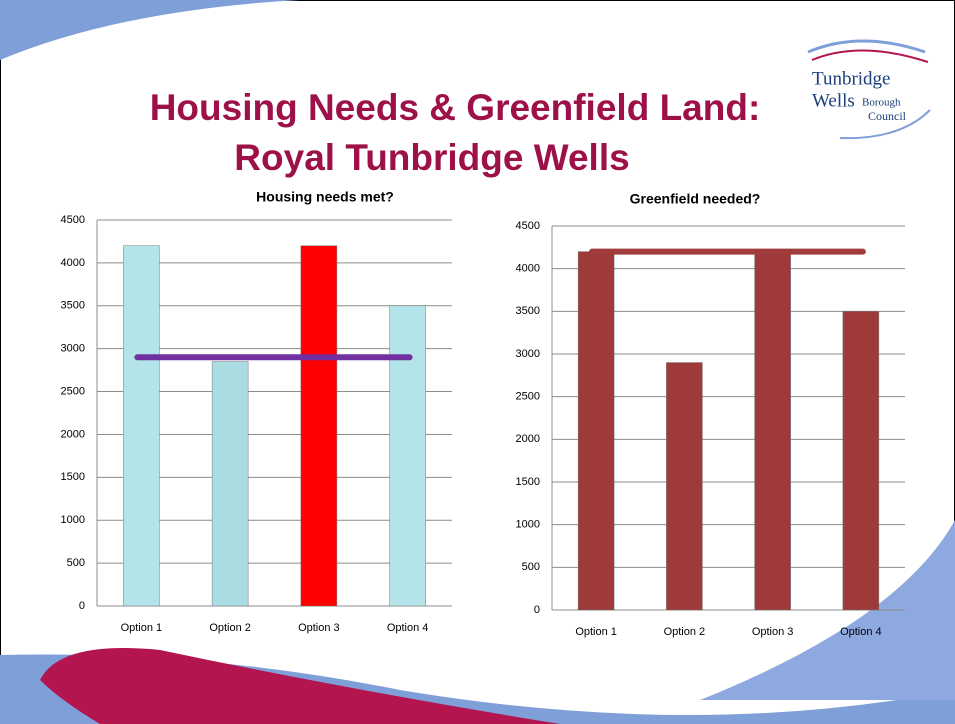  I want to click on swoosh-bottom-red, so click(300, 686).